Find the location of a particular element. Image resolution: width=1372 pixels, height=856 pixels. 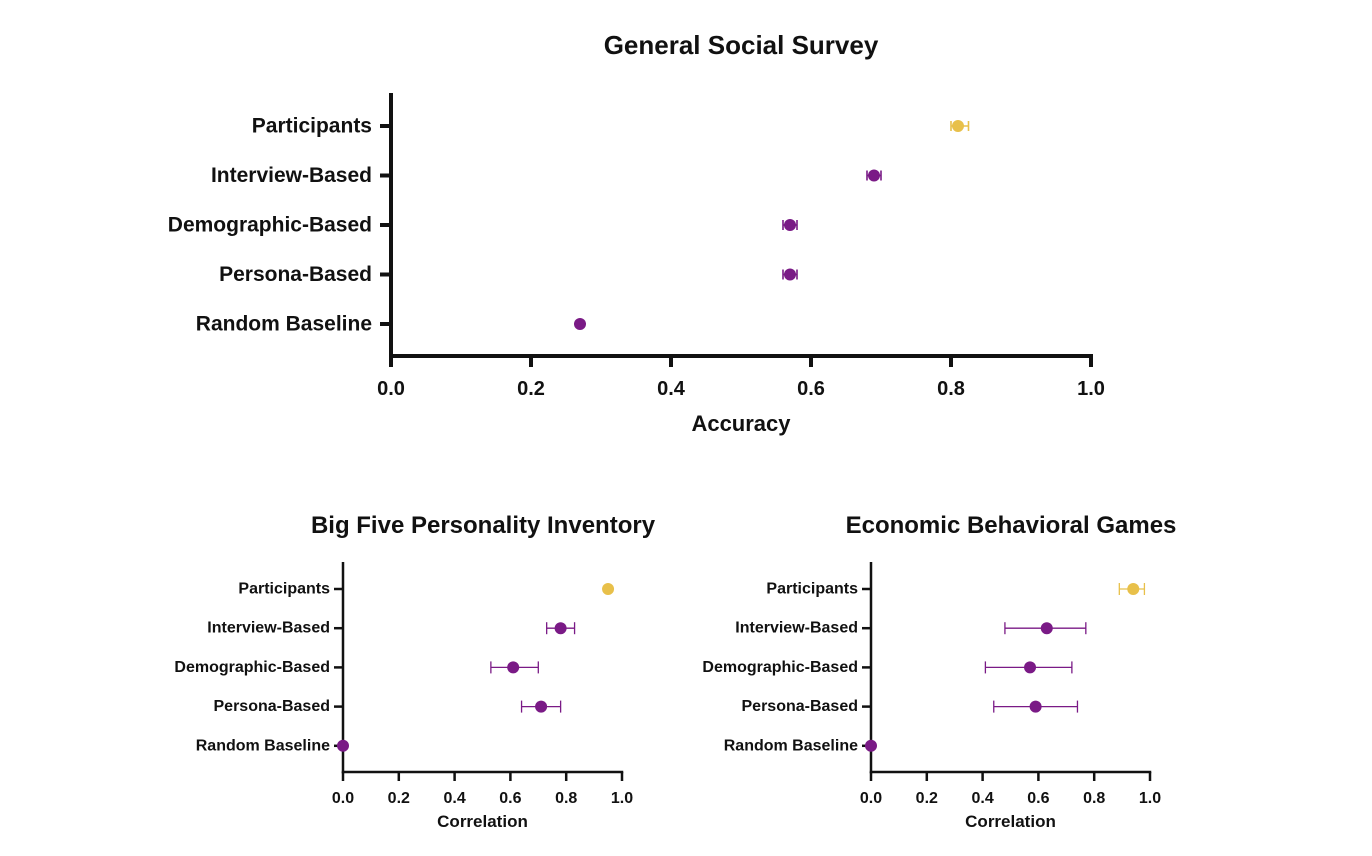

x-axis-label: Accuracy is located at coordinates (741, 423).